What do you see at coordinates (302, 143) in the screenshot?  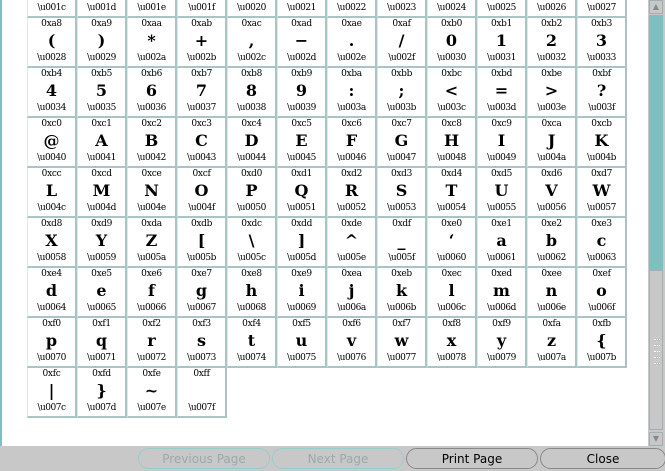 I see `char-cell: 0xc5 E \u0045` at bounding box center [302, 143].